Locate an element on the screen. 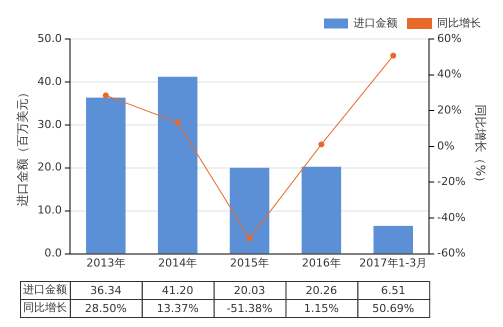 The width and height of the screenshot is (503, 327). text: 同比增长 is located at coordinates (45, 307).